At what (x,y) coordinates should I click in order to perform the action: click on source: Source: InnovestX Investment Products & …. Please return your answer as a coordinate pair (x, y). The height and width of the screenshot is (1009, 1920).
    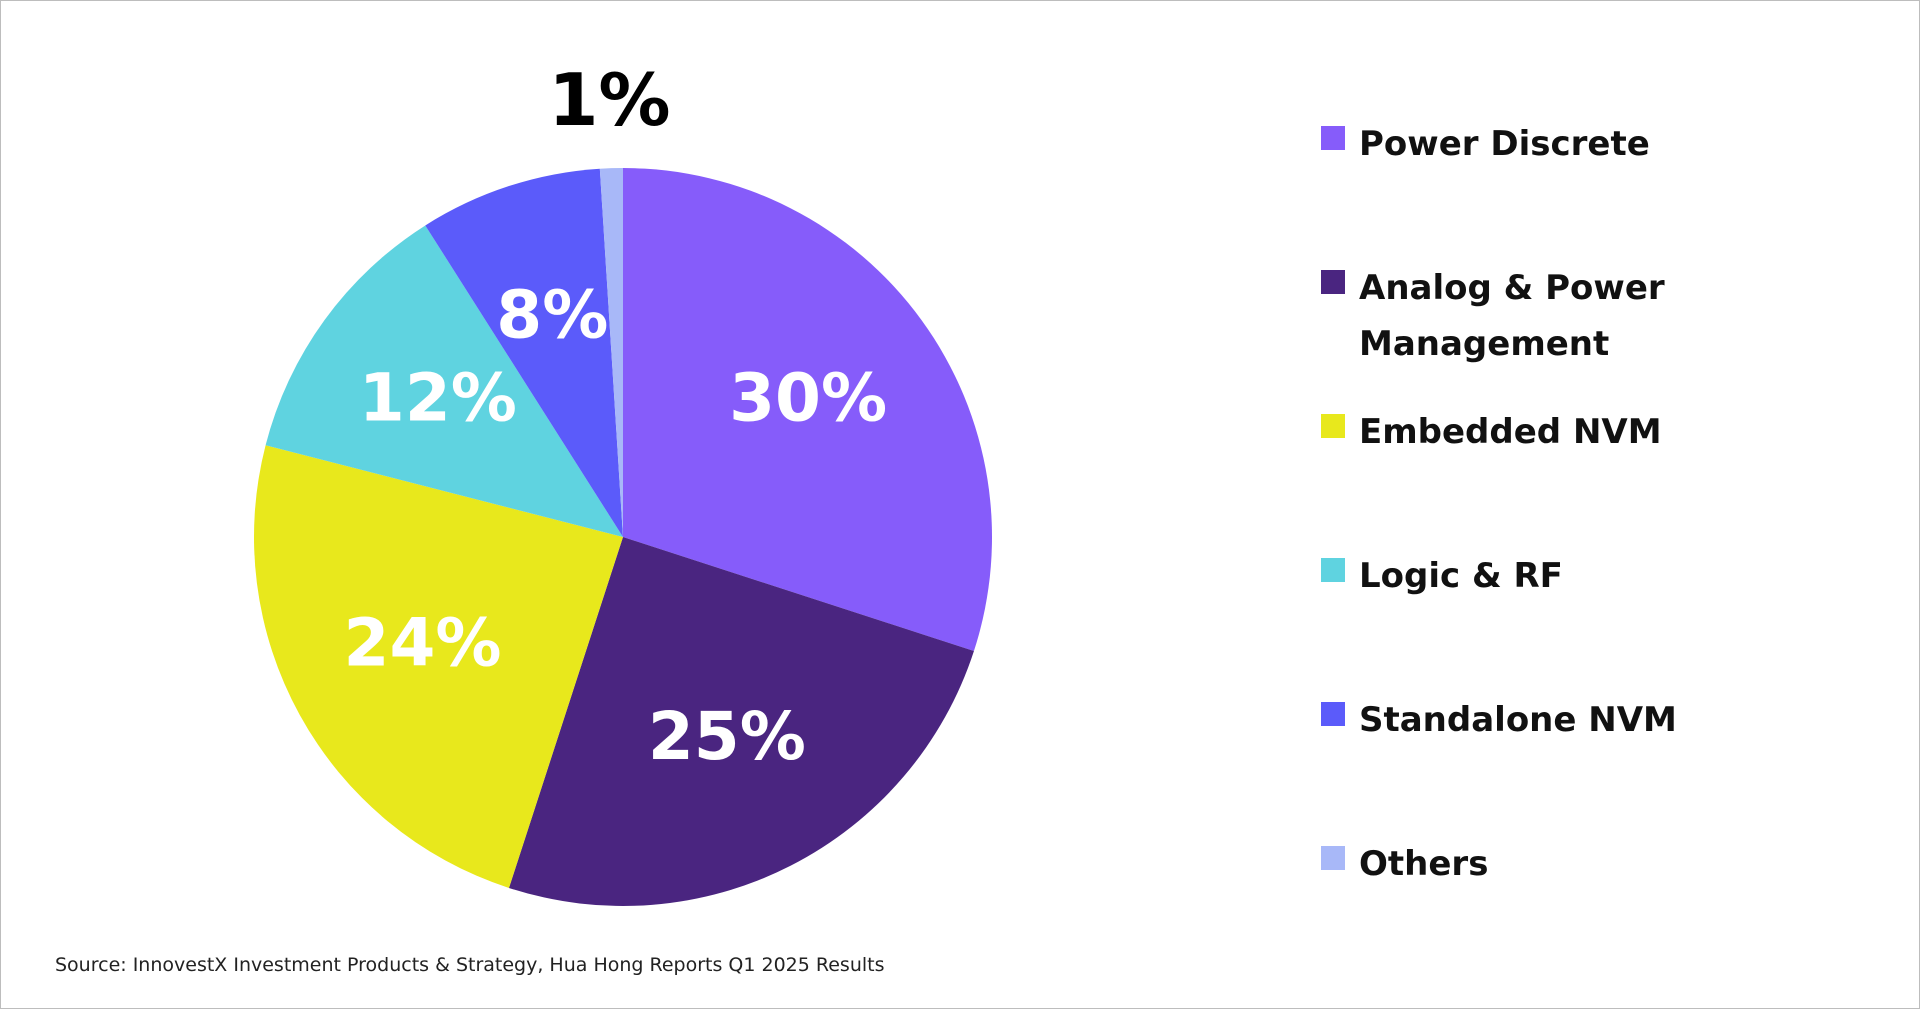
    Looking at the image, I should click on (470, 965).